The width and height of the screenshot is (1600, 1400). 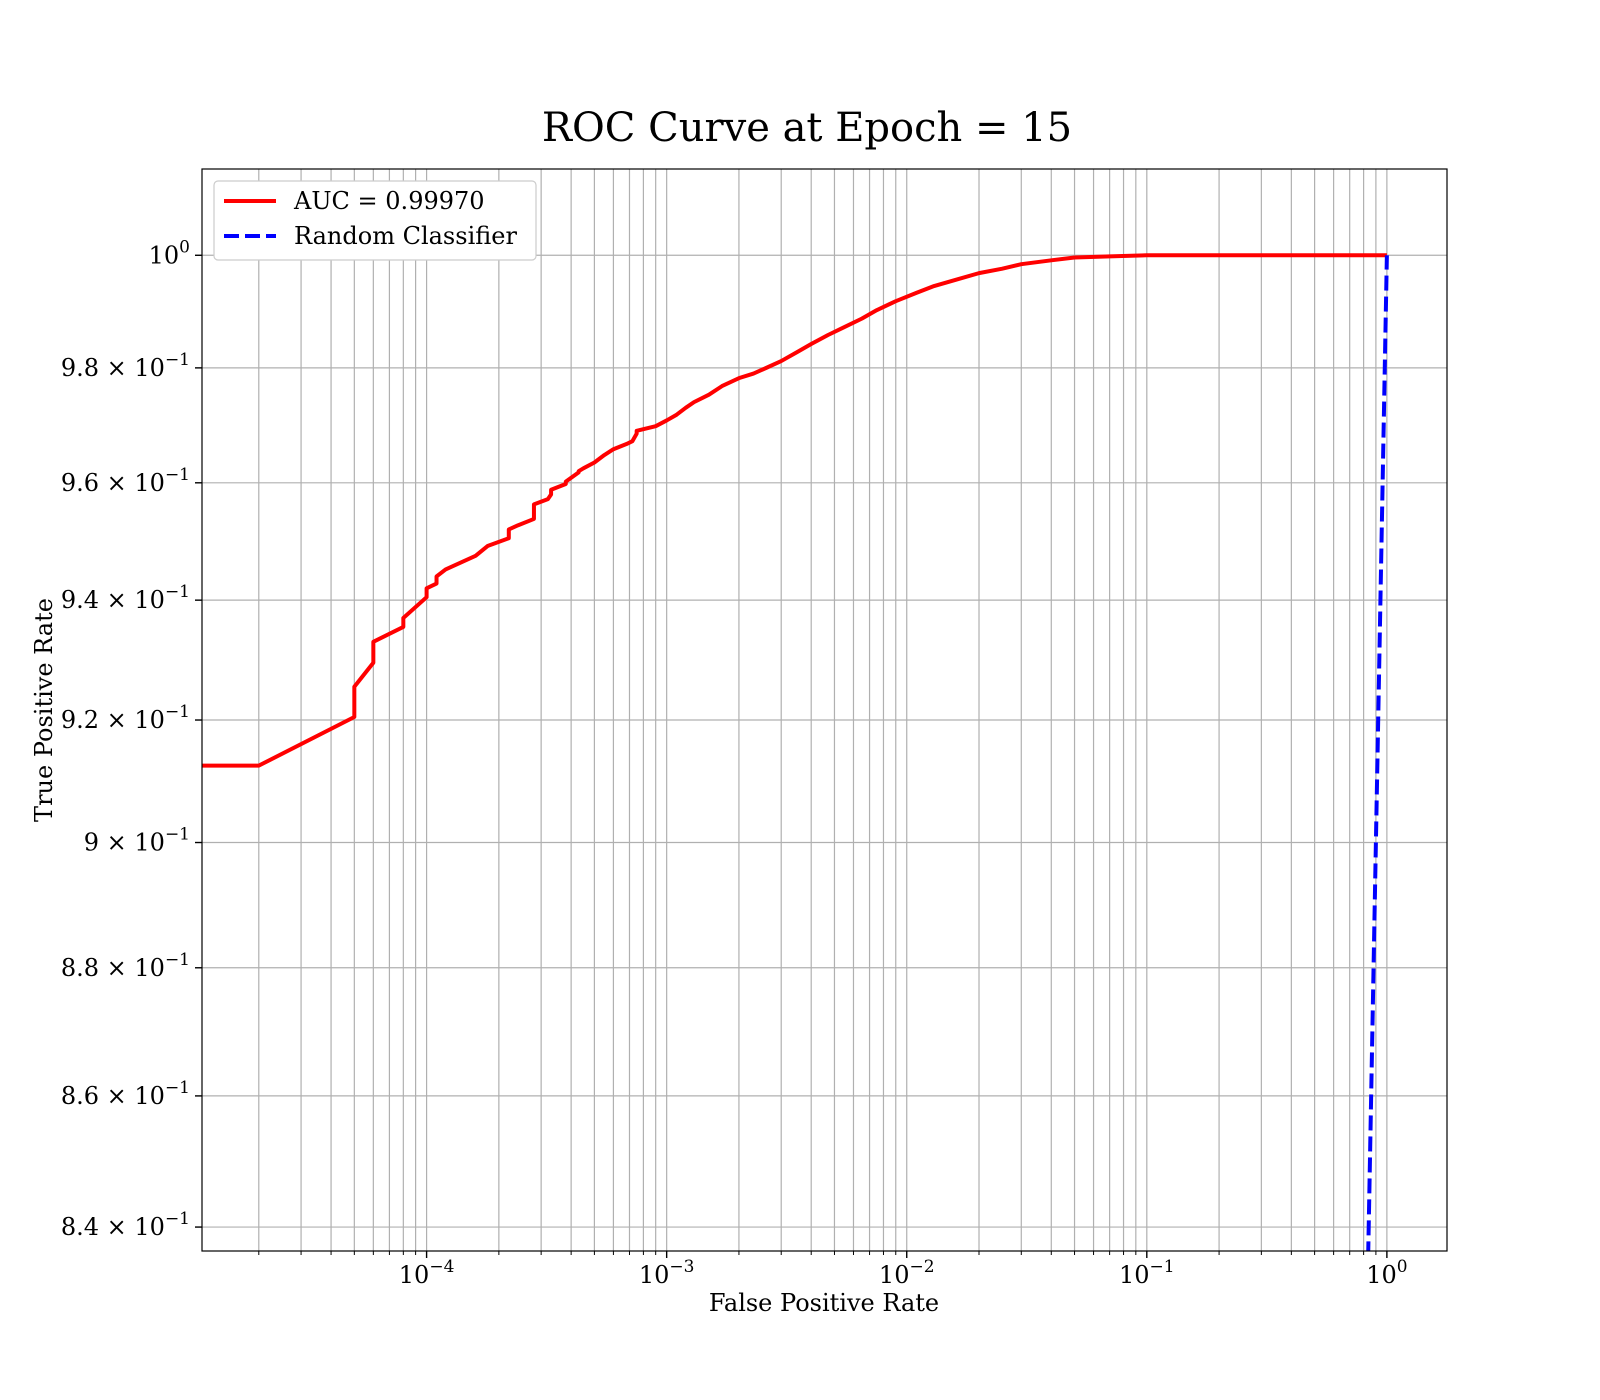 What do you see at coordinates (125, 481) in the screenshot?
I see `y-tick-label: 9.6 × 10⁻¹` at bounding box center [125, 481].